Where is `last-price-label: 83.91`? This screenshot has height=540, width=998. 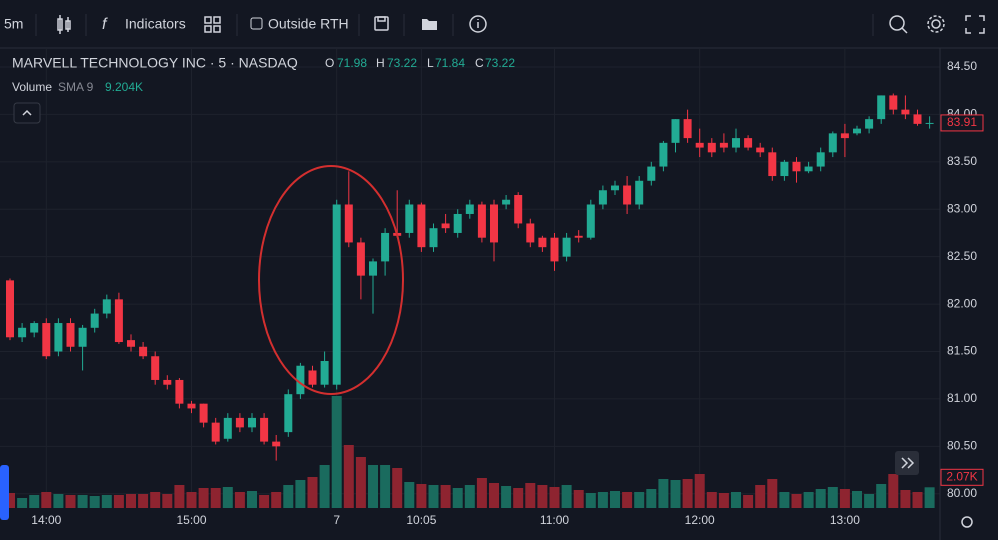 last-price-label: 83.91 is located at coordinates (962, 122).